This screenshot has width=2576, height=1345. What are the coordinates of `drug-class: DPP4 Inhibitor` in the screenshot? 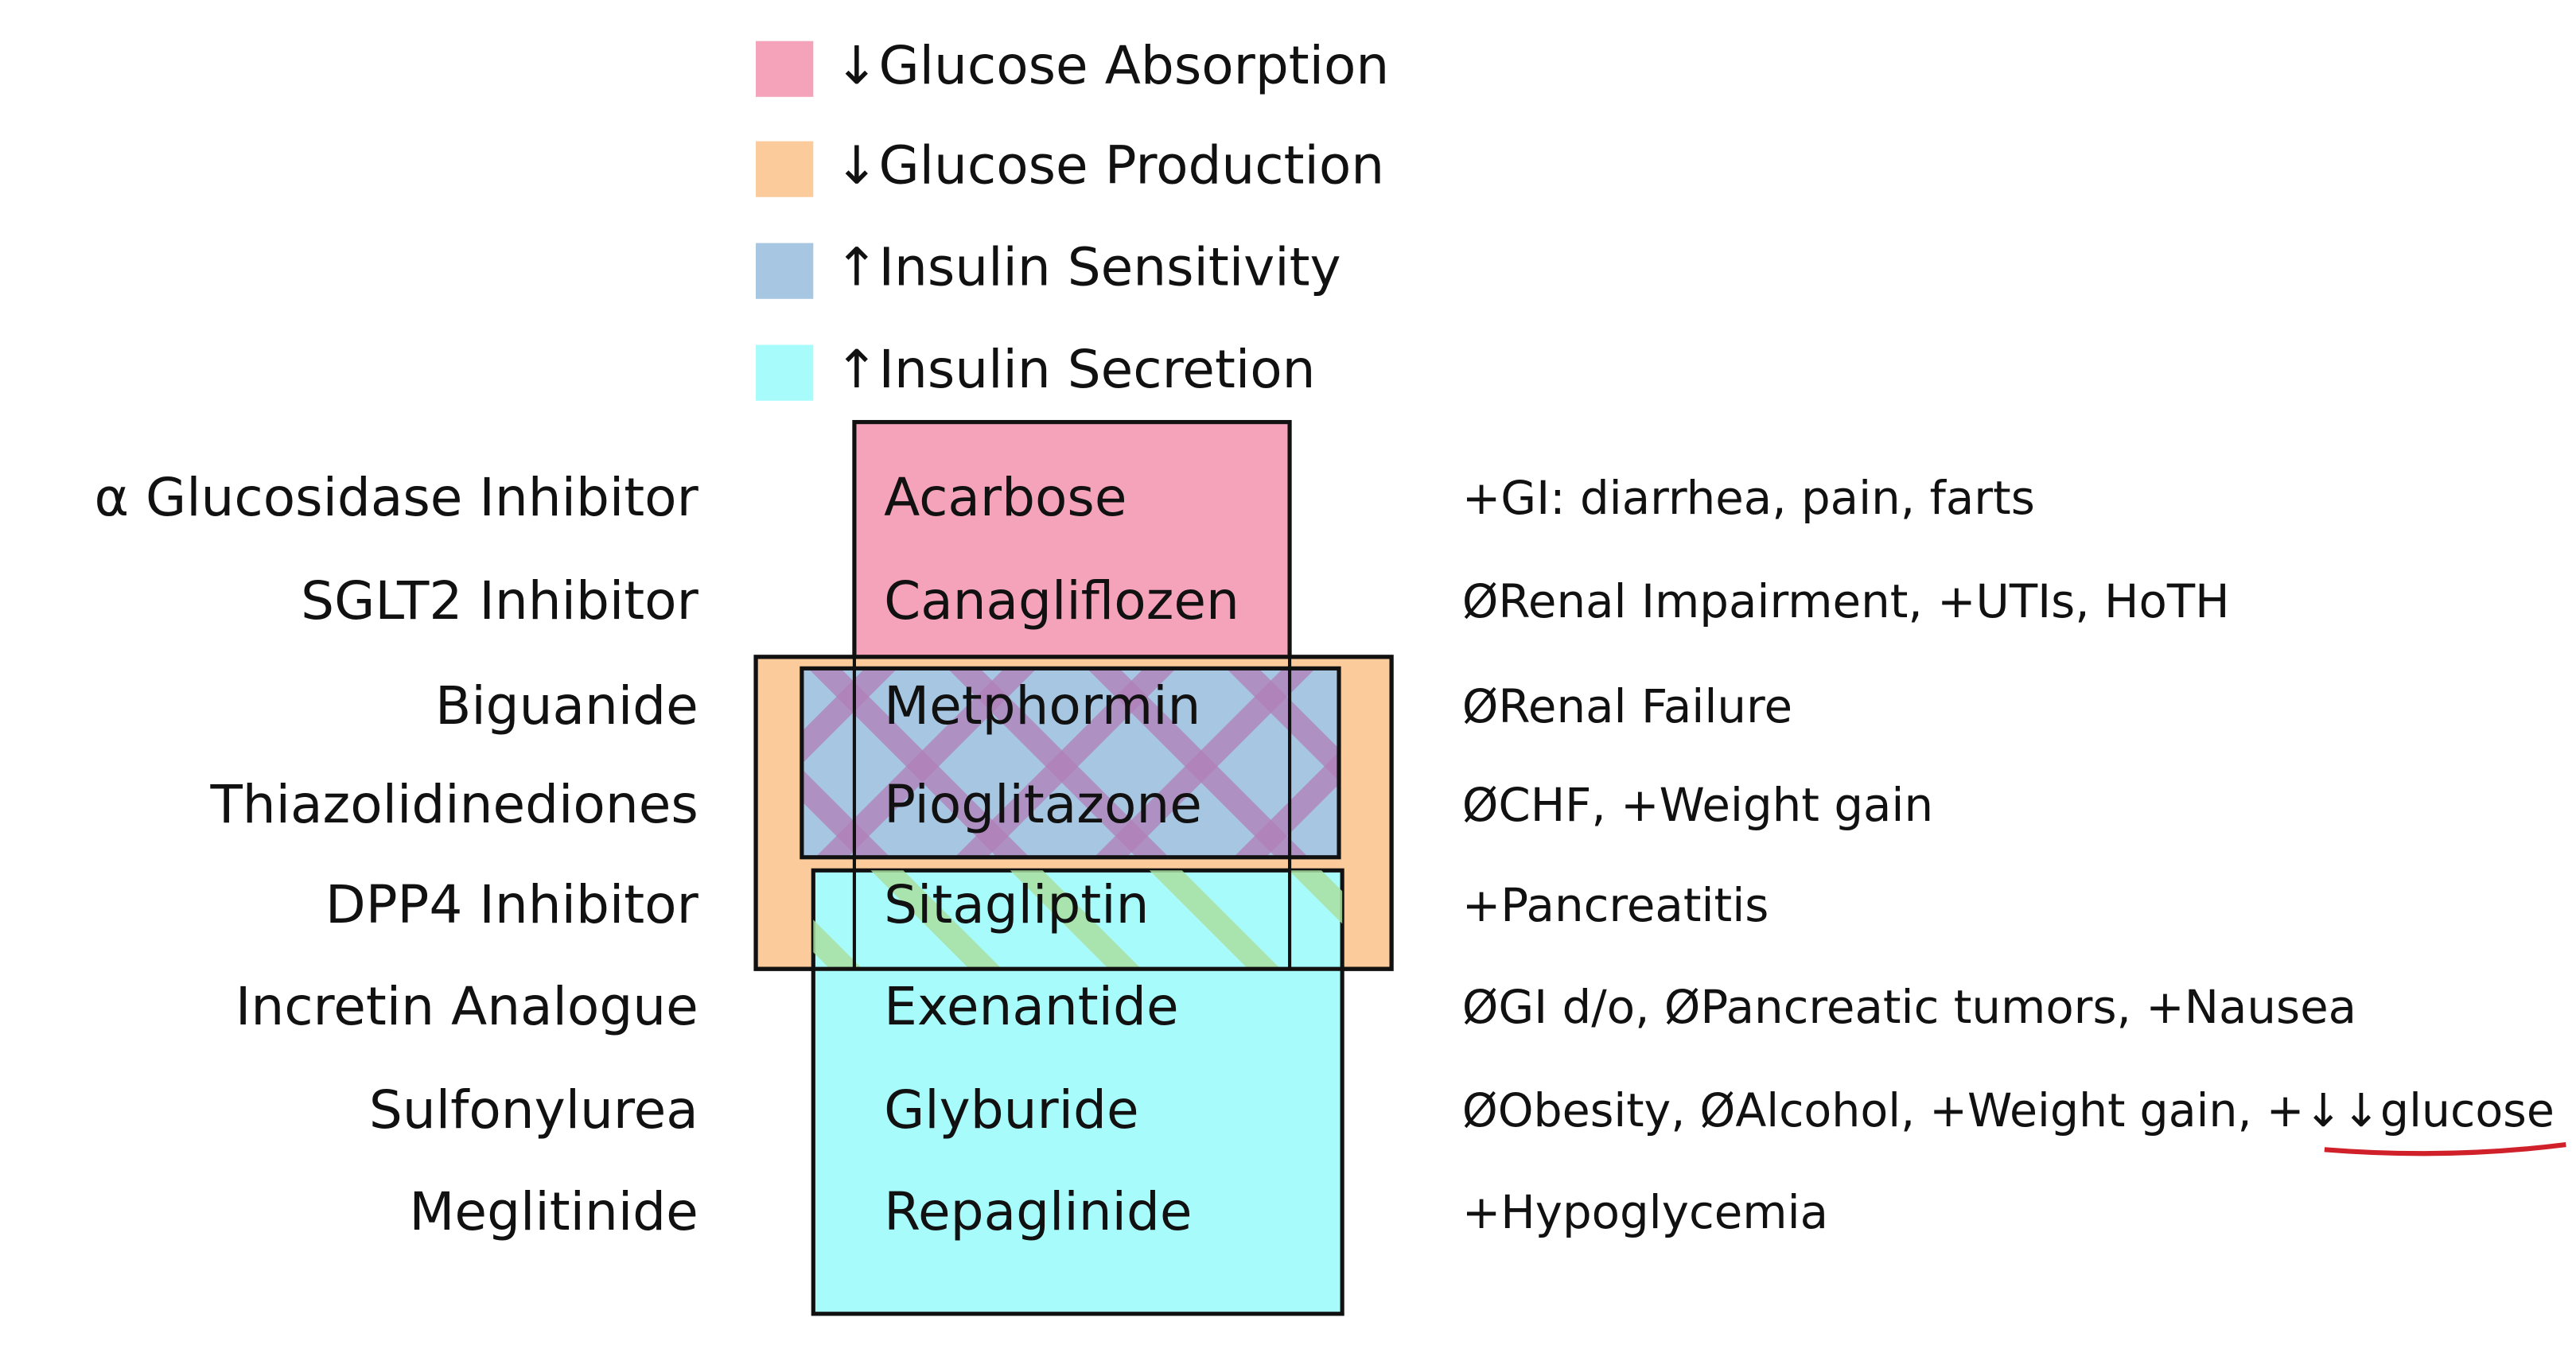 It's located at (512, 904).